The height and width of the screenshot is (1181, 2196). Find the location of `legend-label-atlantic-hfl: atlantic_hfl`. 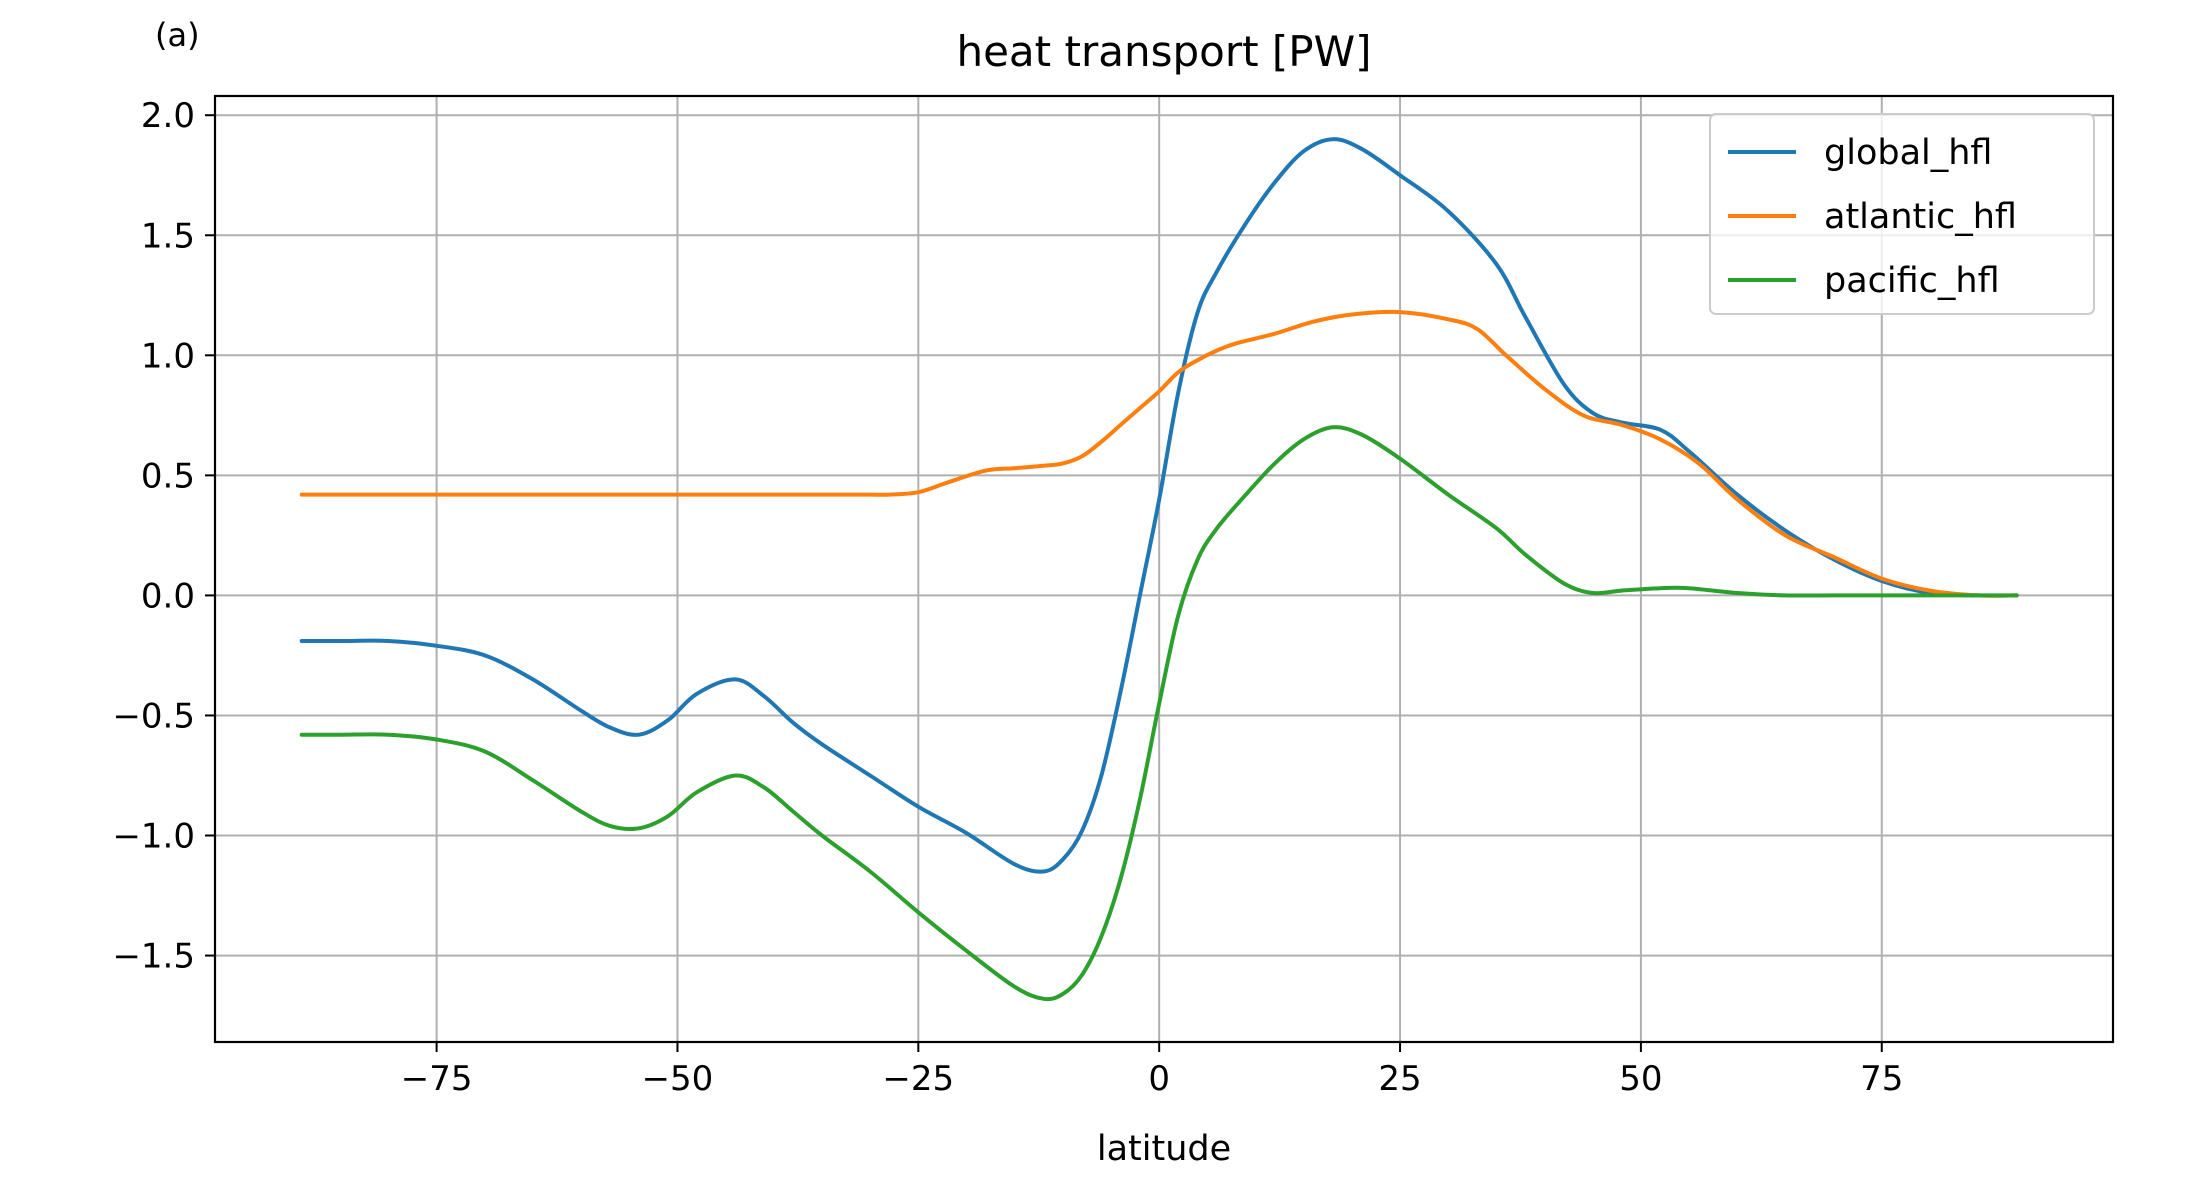

legend-label-atlantic-hfl: atlantic_hfl is located at coordinates (1920, 217).